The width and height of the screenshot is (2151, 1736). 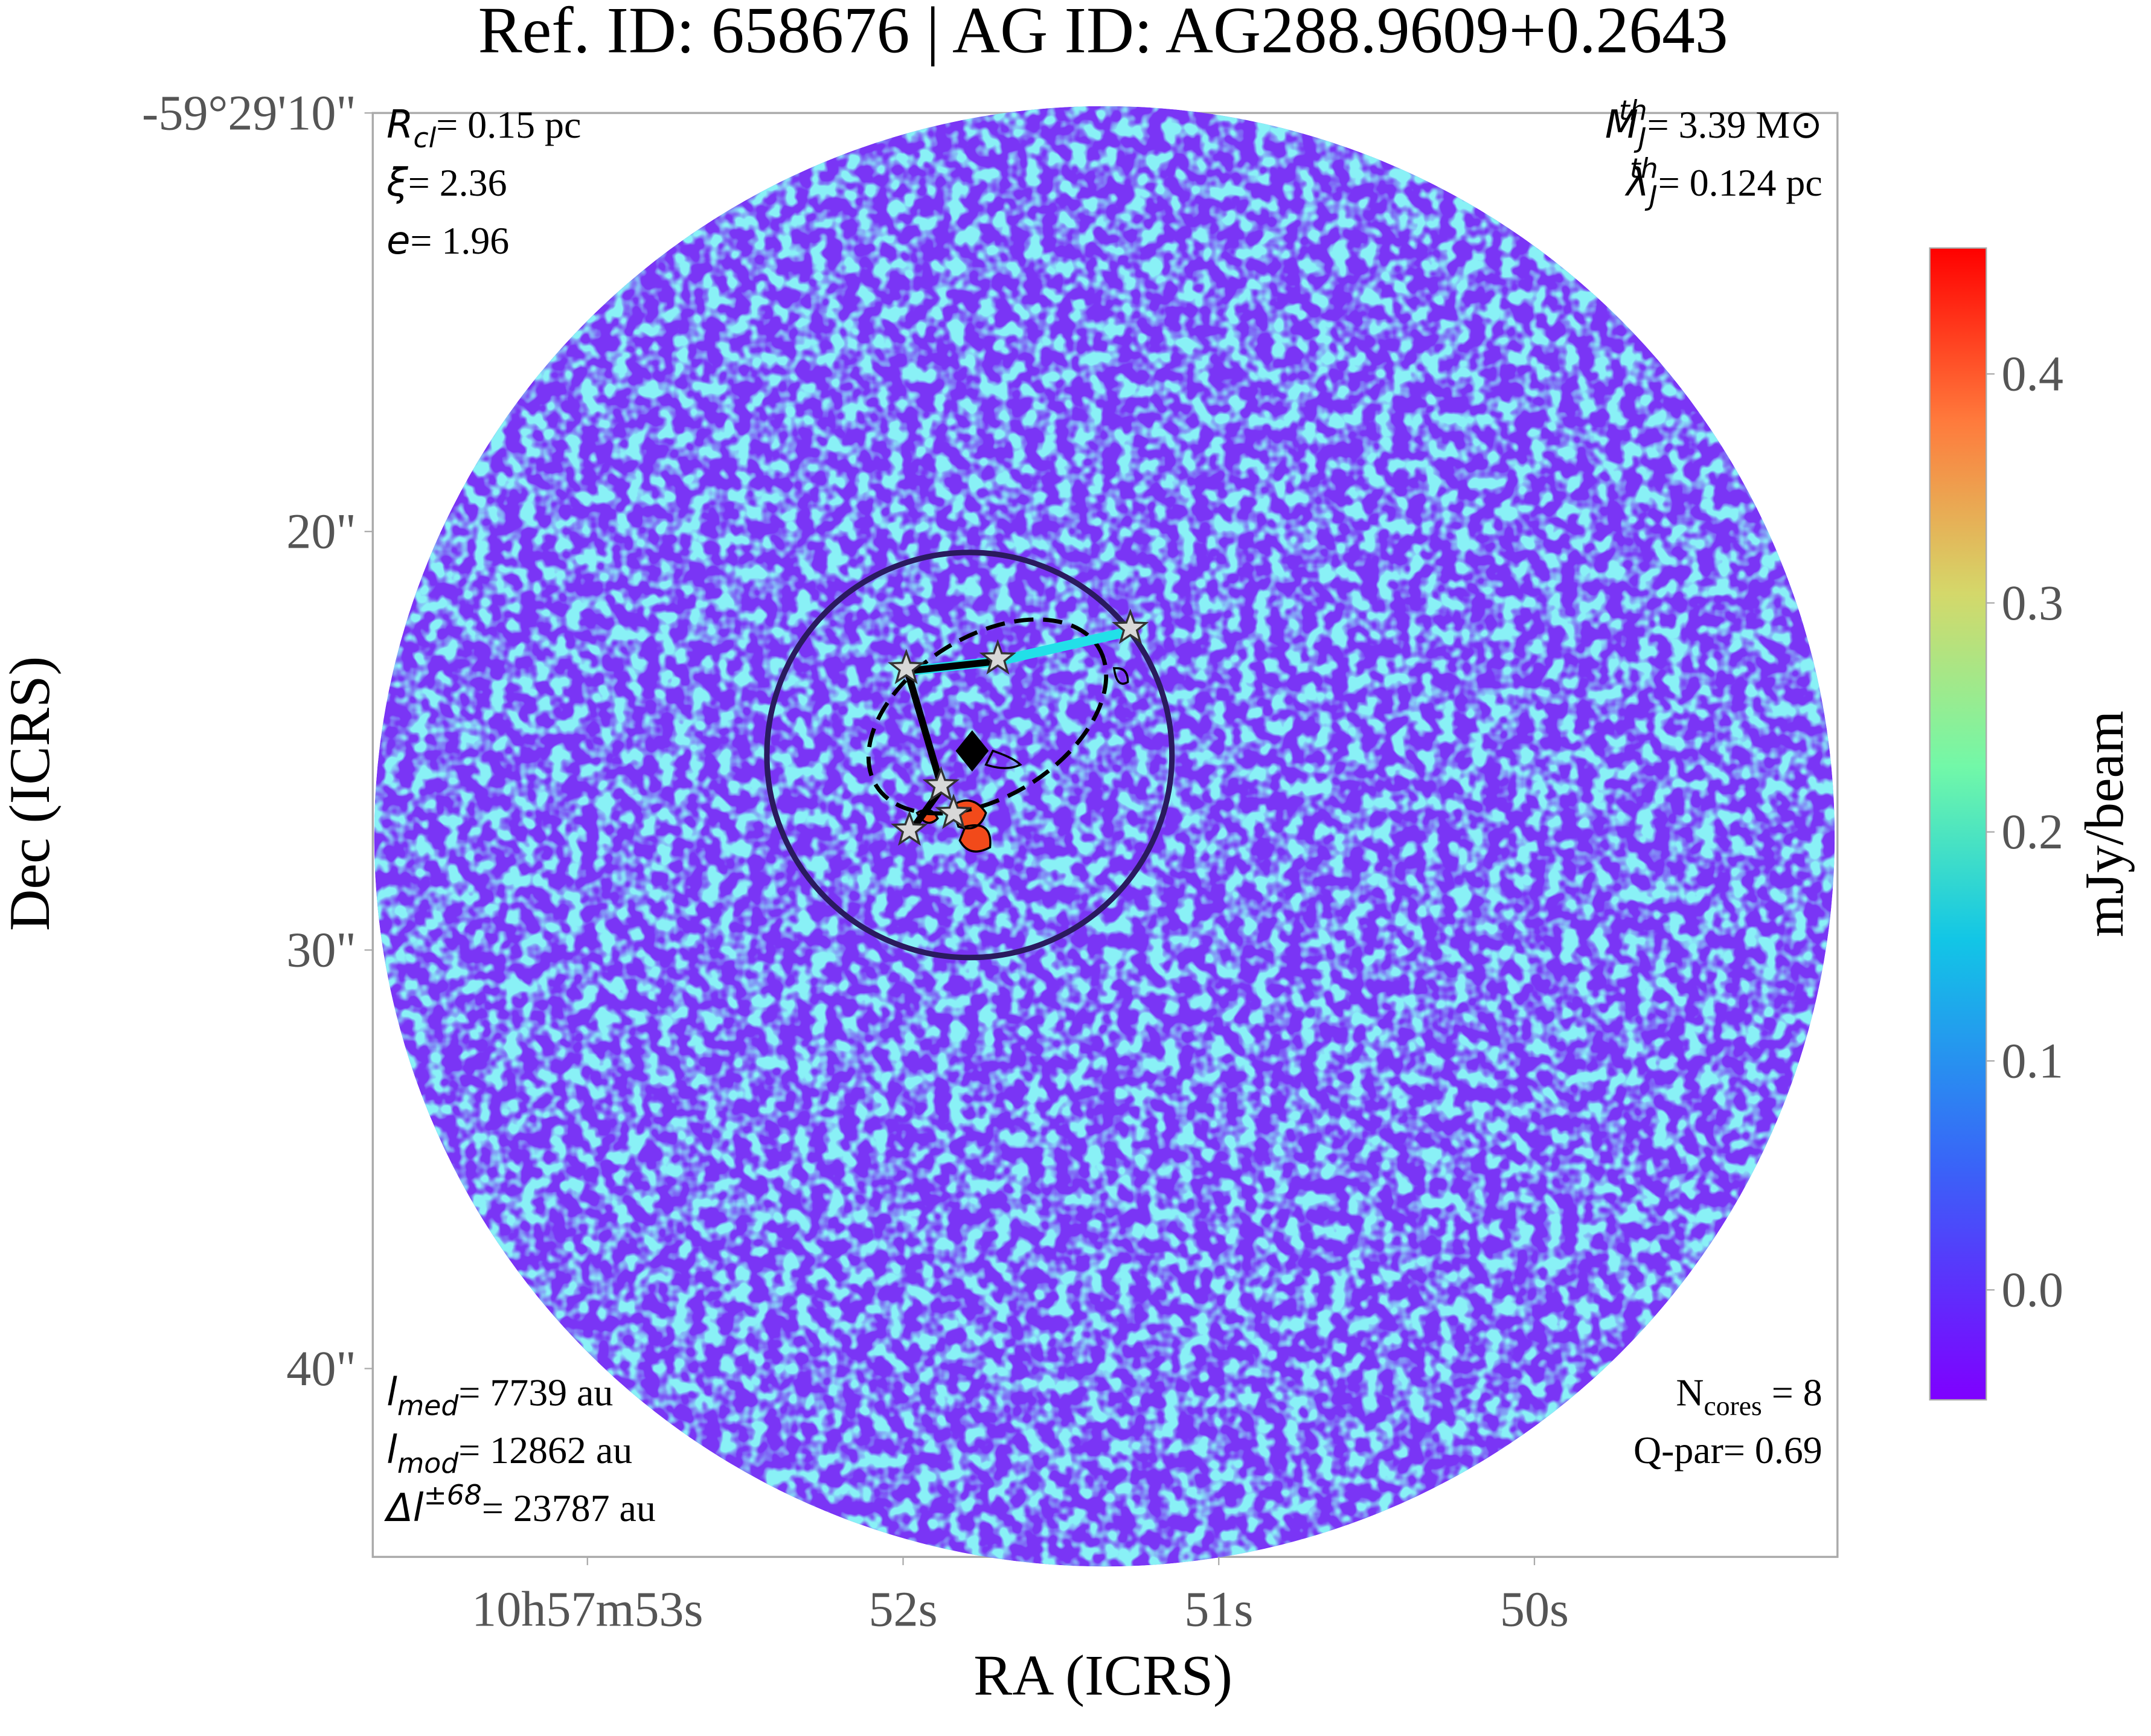 I want to click on colorbar-tick-label: 0.3, so click(x=2032, y=602).